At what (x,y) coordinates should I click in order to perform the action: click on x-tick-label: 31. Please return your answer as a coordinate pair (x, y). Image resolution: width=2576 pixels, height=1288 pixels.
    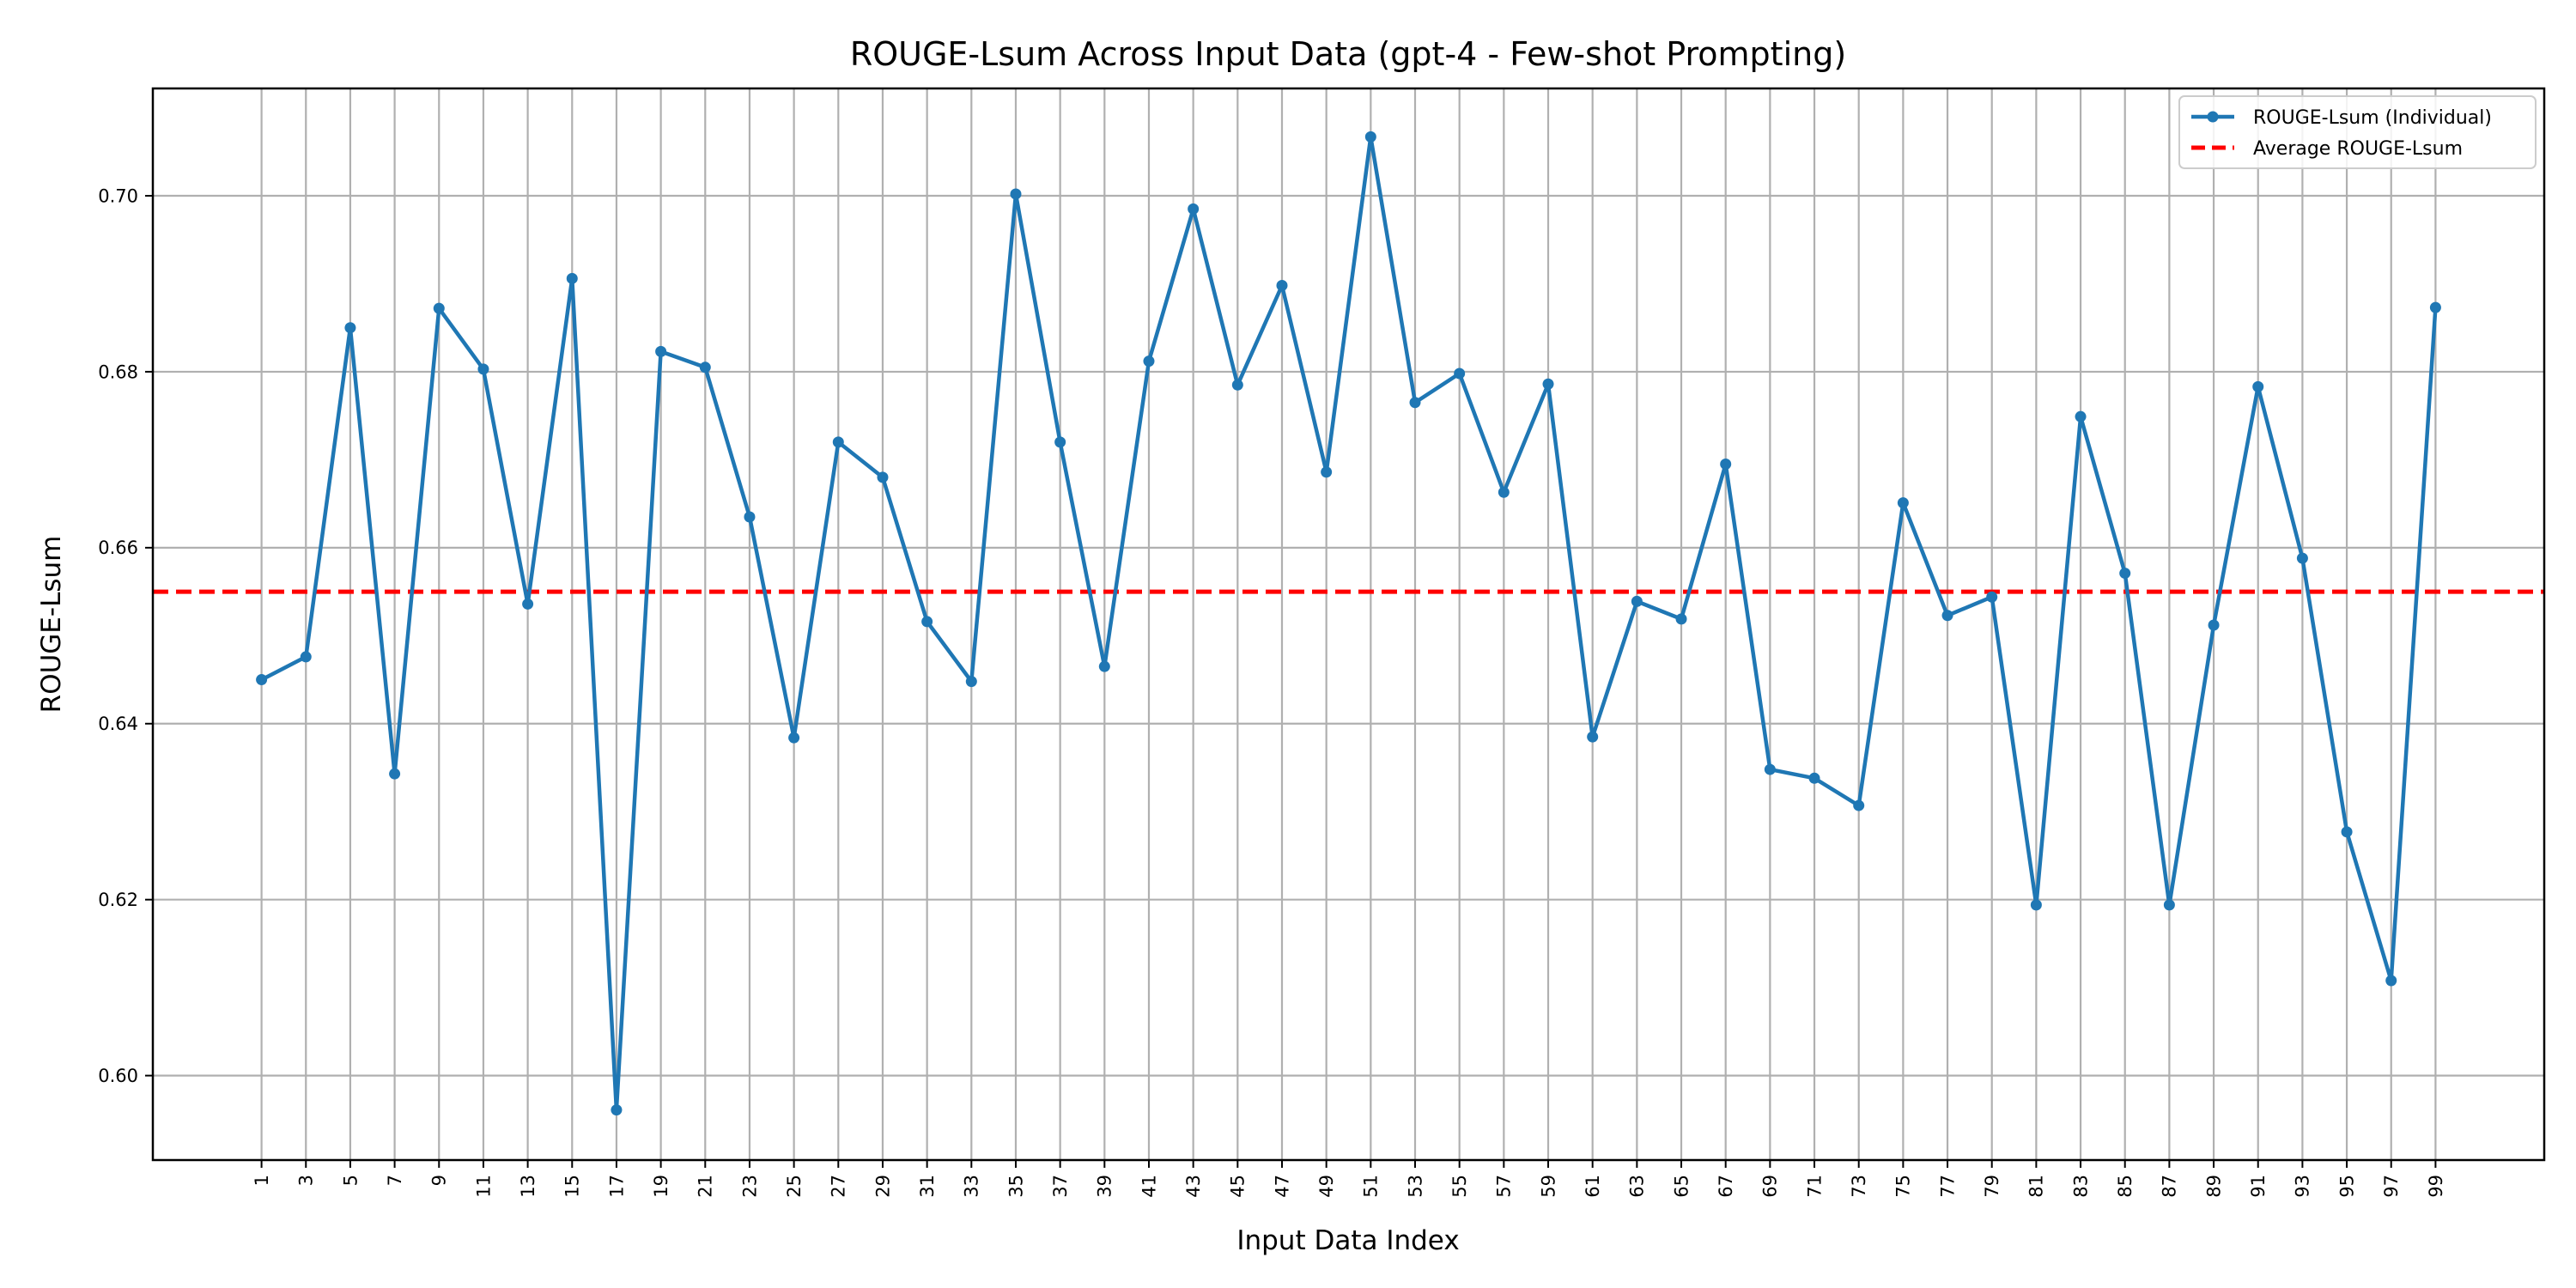
    Looking at the image, I should click on (928, 1186).